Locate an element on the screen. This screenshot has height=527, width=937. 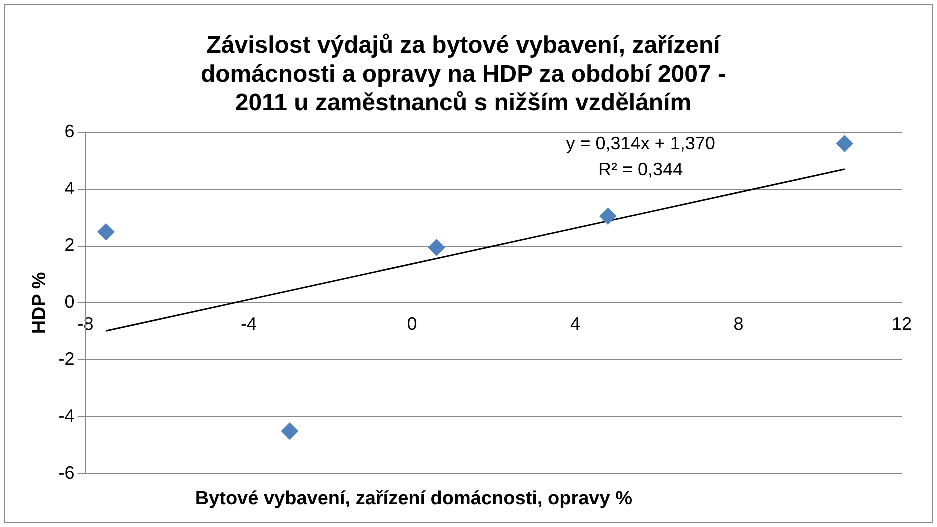
y-tick-label: -4 is located at coordinates (66, 416).